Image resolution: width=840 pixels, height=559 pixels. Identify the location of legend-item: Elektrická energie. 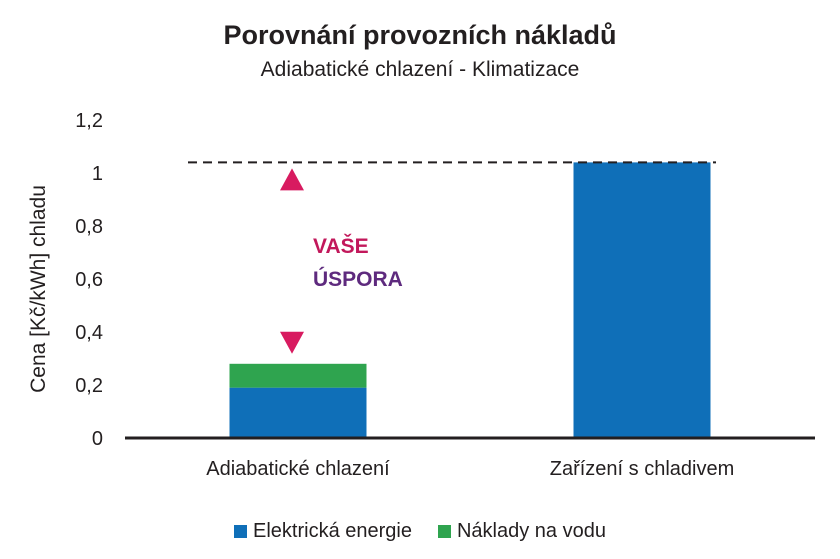
(323, 531).